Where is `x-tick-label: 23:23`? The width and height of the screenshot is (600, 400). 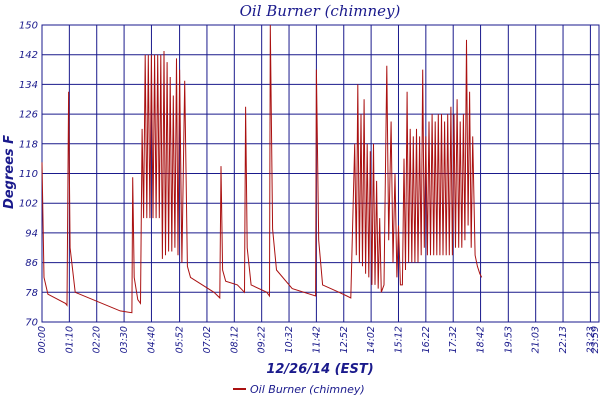 x-tick-label: 23:23 is located at coordinates (590, 339).